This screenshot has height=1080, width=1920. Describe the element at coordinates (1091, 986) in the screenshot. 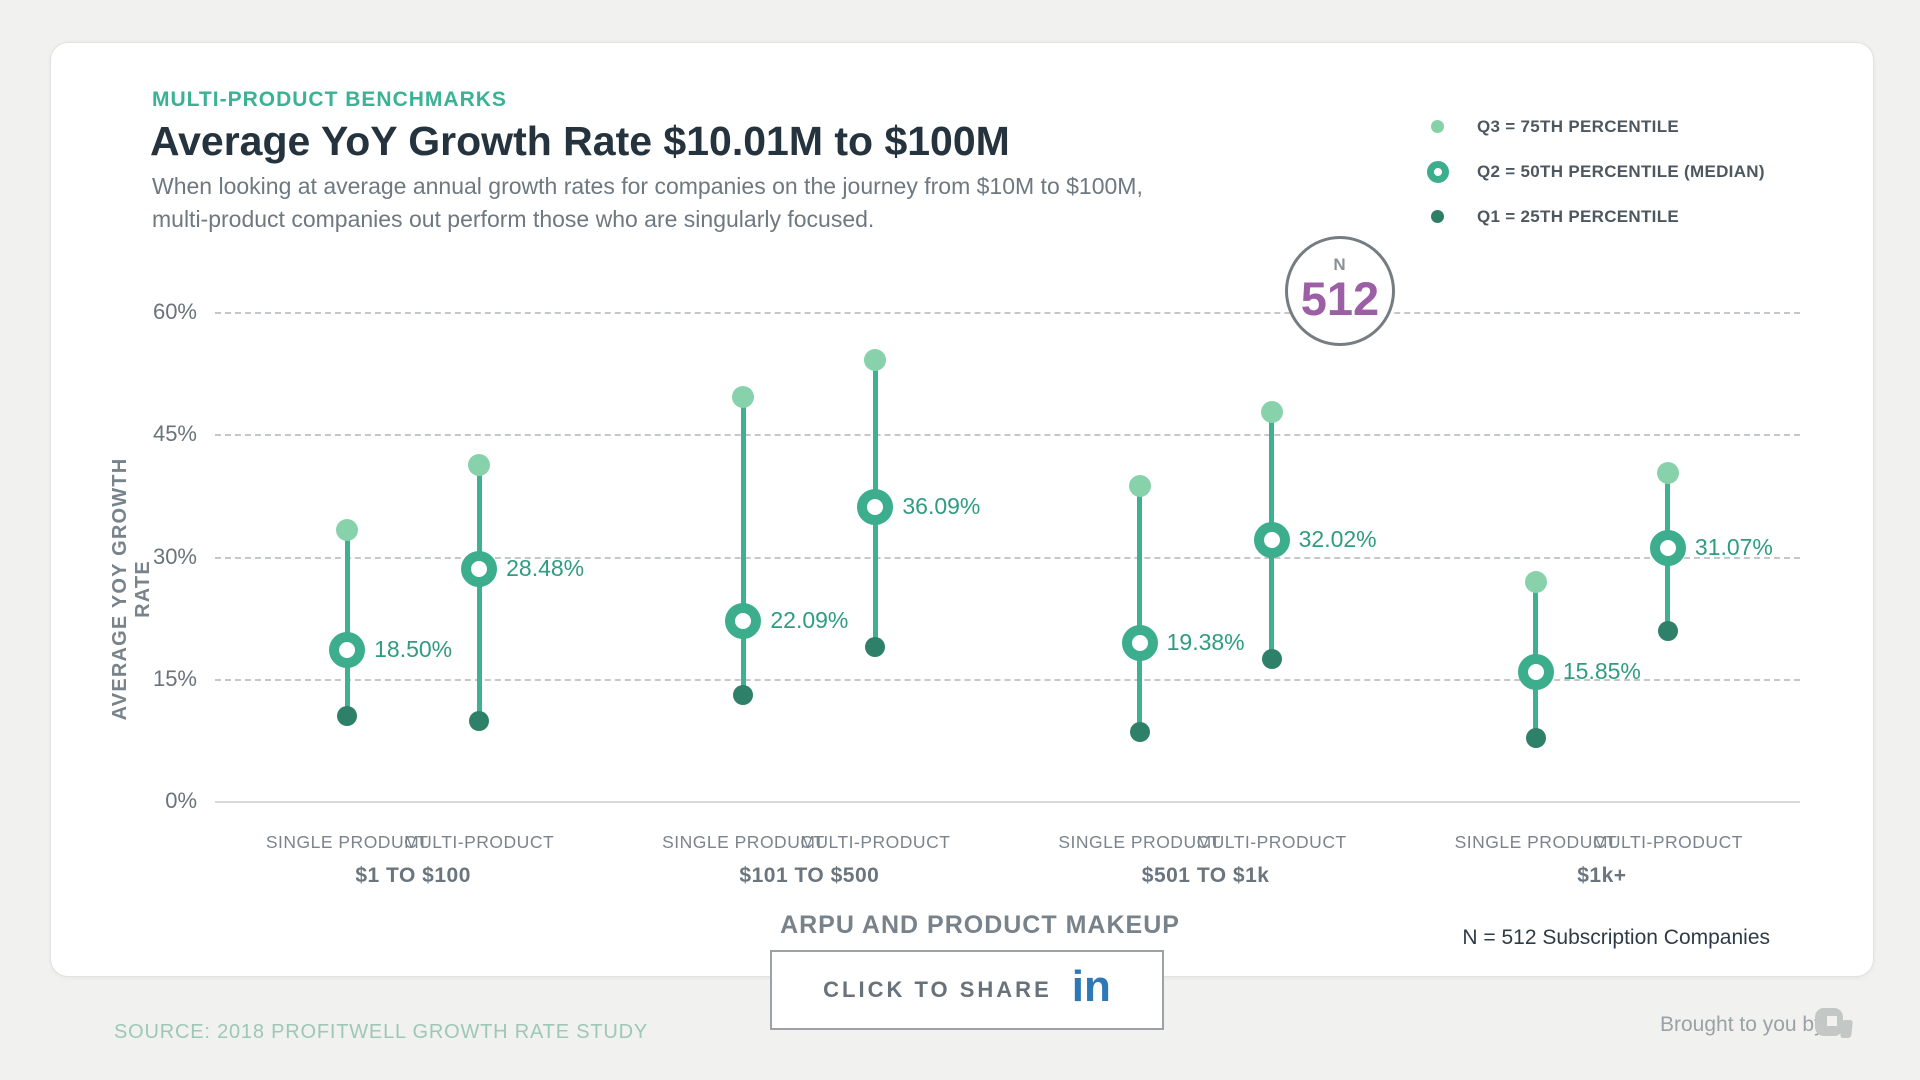

I see `linkedin-icon: in` at that location.